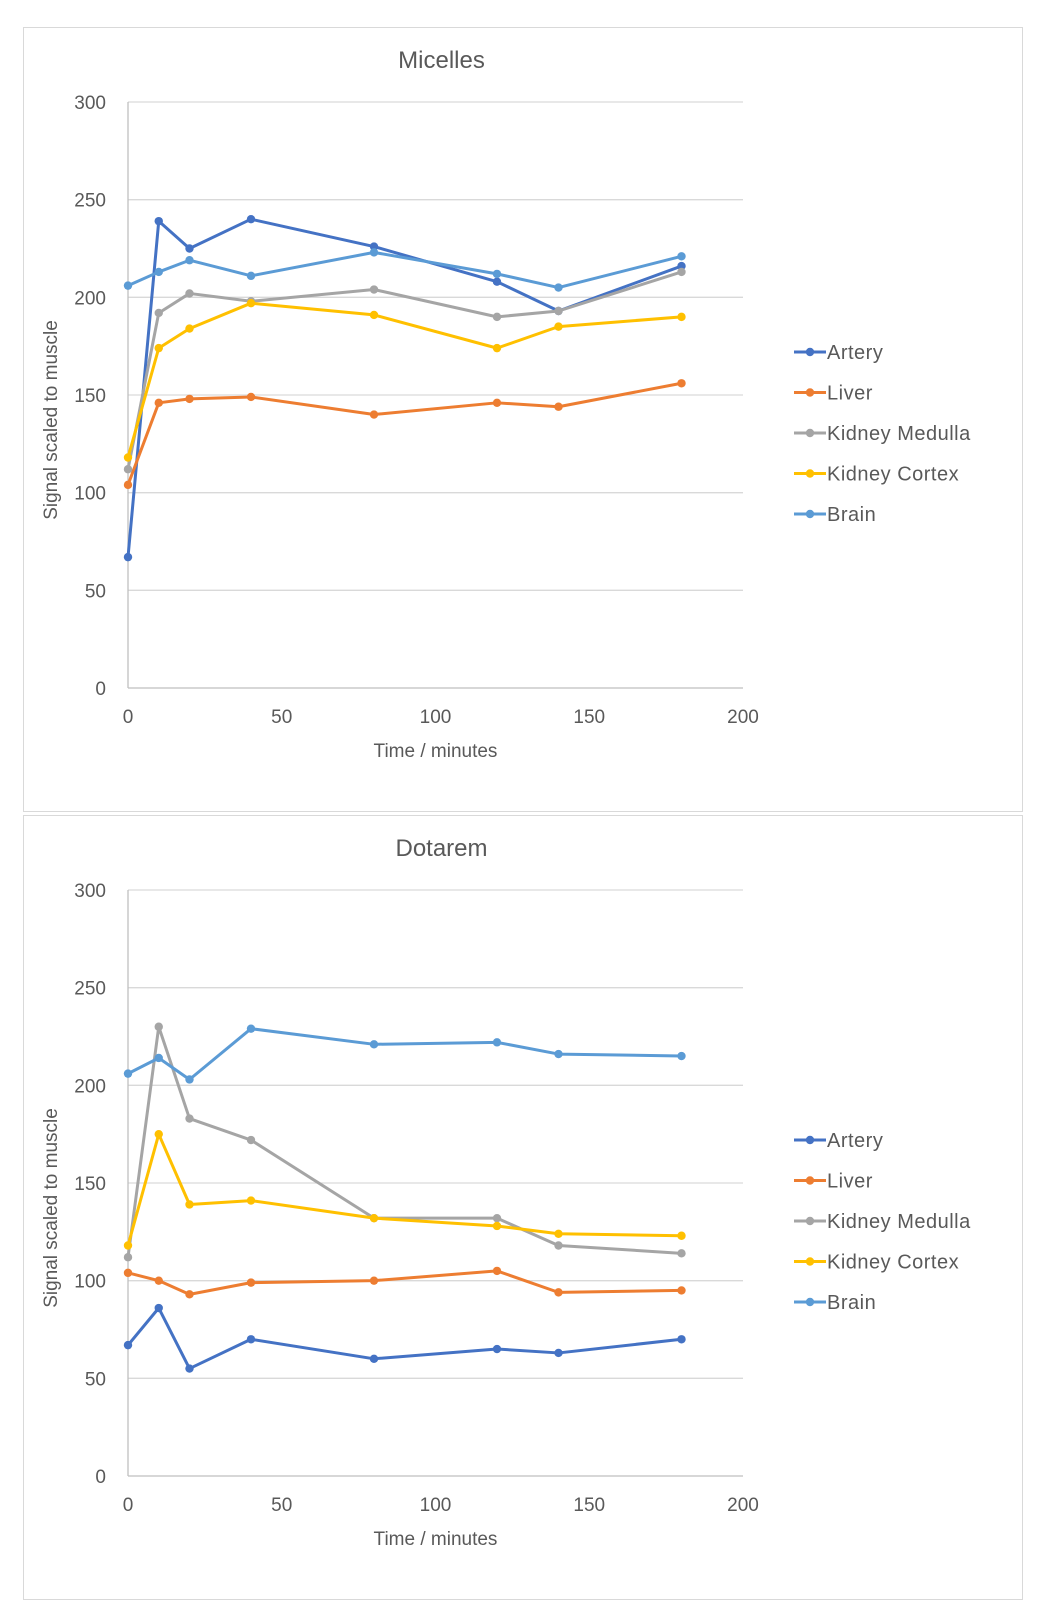 This screenshot has height=1618, width=1046. What do you see at coordinates (404, 1338) in the screenshot?
I see `chart-1-series-artery-line` at bounding box center [404, 1338].